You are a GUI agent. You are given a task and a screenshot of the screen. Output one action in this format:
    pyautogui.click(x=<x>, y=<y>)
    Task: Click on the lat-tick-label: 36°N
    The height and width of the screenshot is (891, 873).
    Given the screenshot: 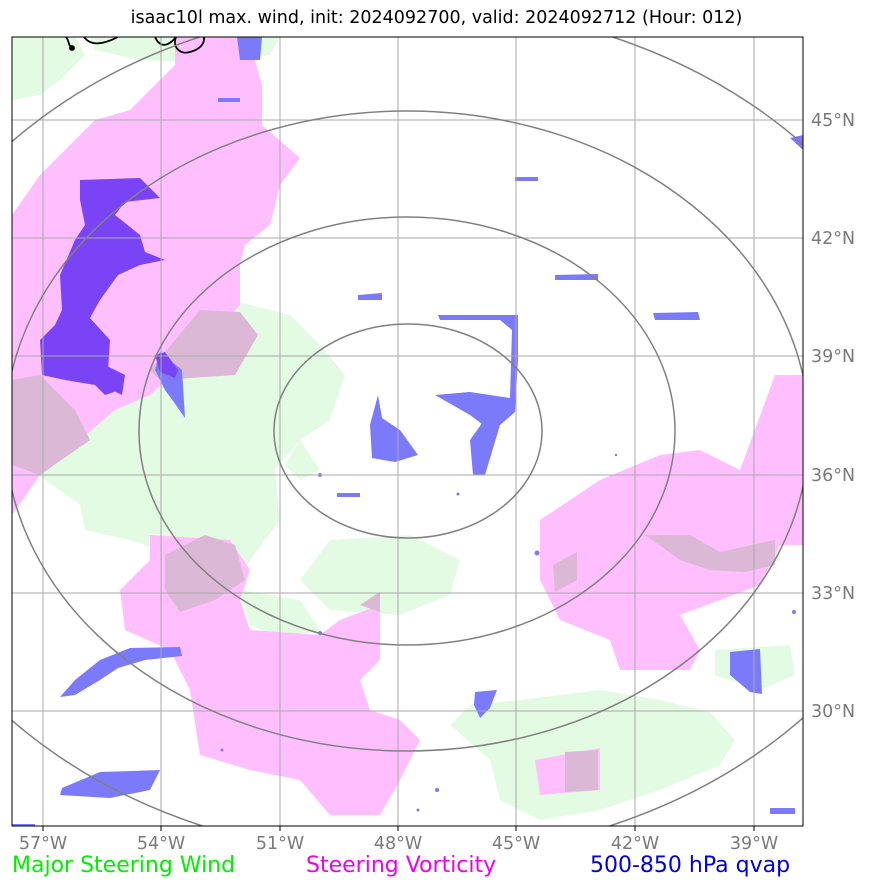 What is the action you would take?
    pyautogui.click(x=833, y=476)
    